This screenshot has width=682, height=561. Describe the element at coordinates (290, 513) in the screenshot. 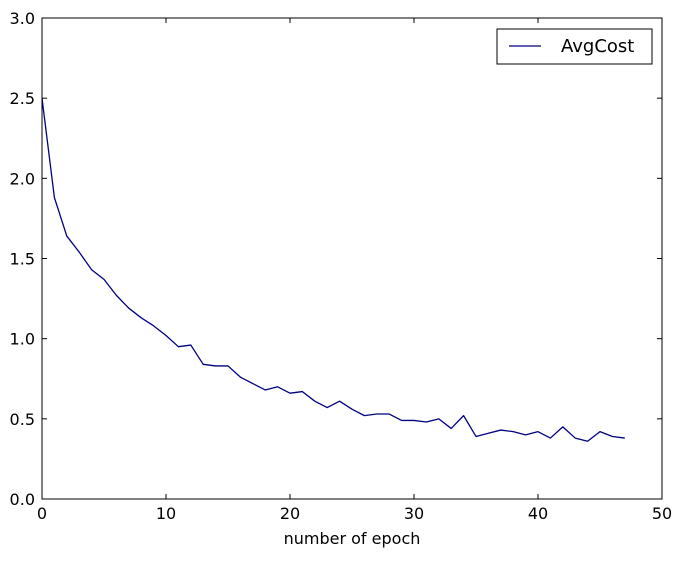

I see `x-tick-label: 20` at that location.